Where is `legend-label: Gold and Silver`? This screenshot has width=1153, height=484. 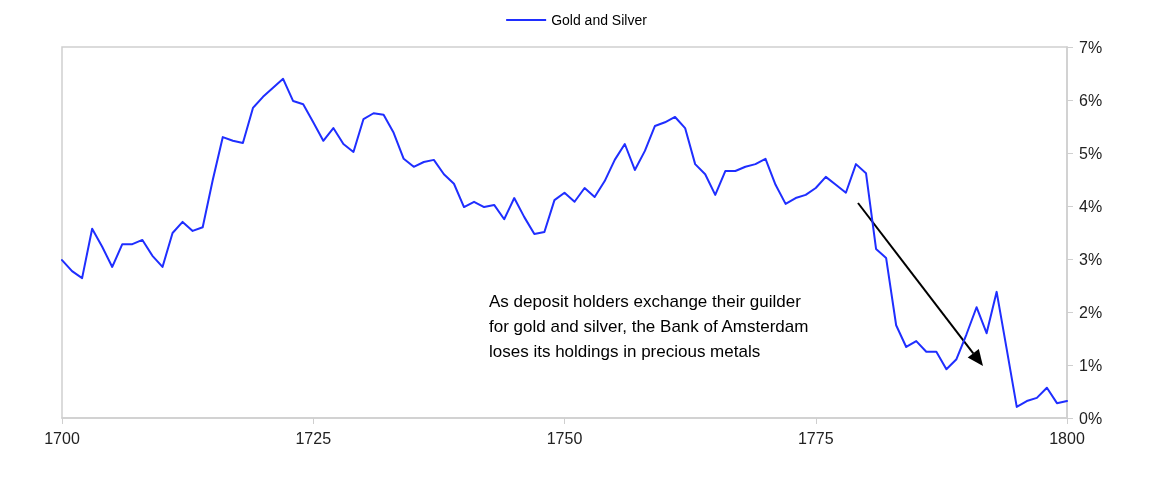 legend-label: Gold and Silver is located at coordinates (599, 20).